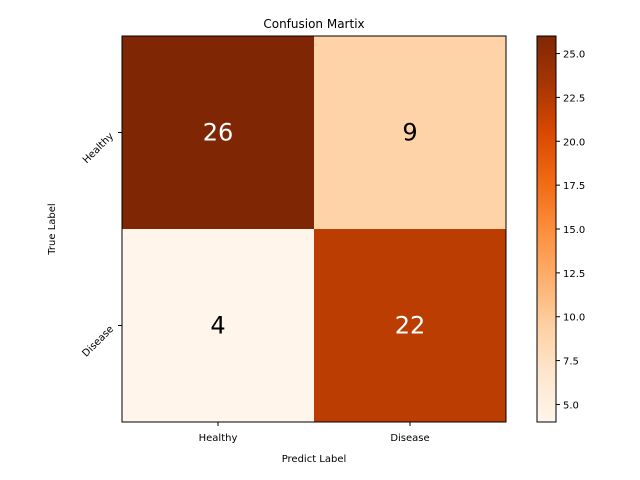  I want to click on colorbar-ticks: 5.0 7.5 10.0 12.5 15.0 17.5 20.0 22.5 25.0, so click(570, 230).